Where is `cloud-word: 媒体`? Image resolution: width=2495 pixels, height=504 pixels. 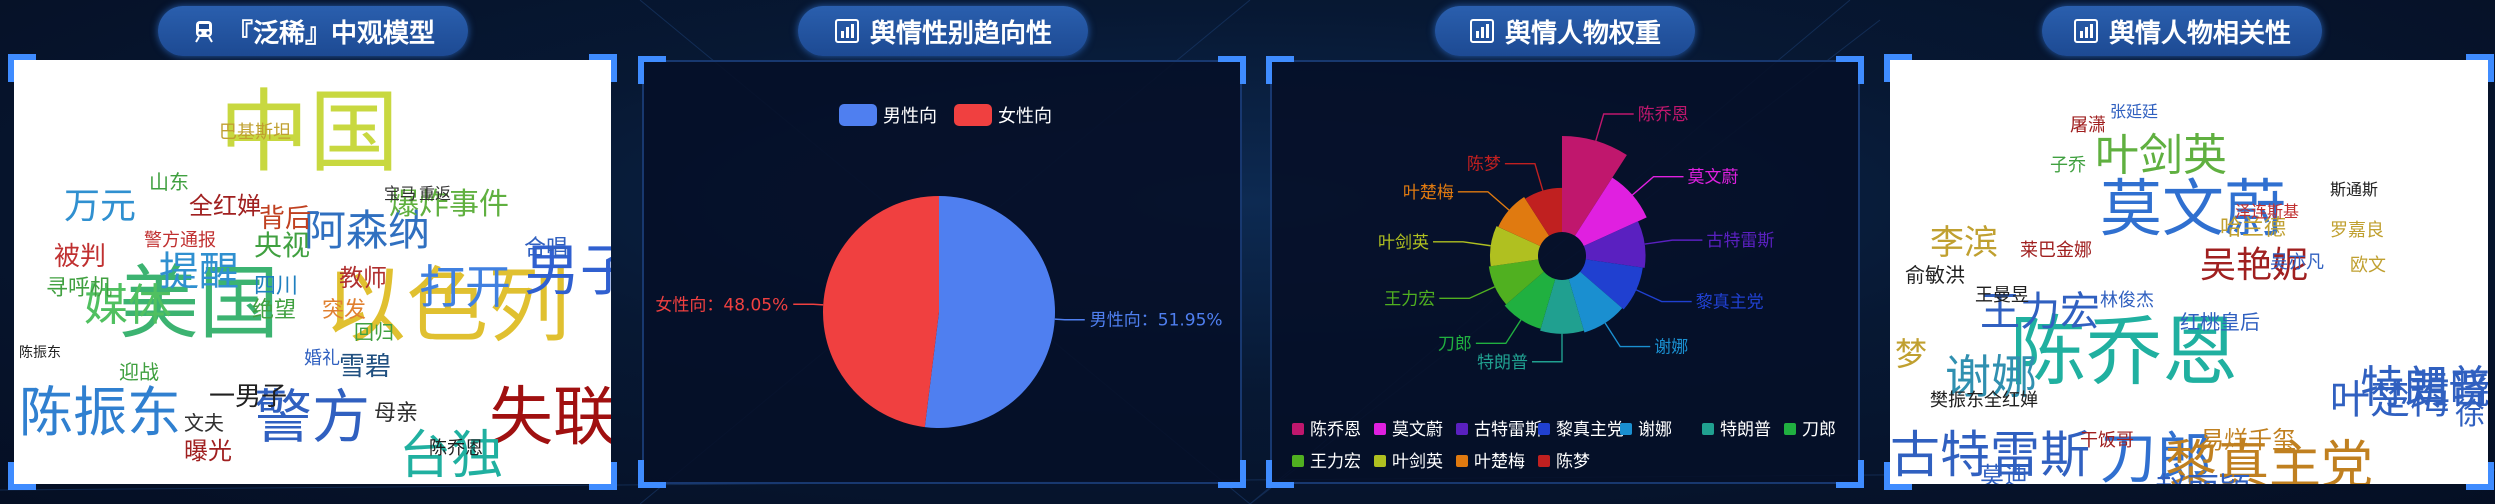 cloud-word: 媒体 is located at coordinates (128, 305).